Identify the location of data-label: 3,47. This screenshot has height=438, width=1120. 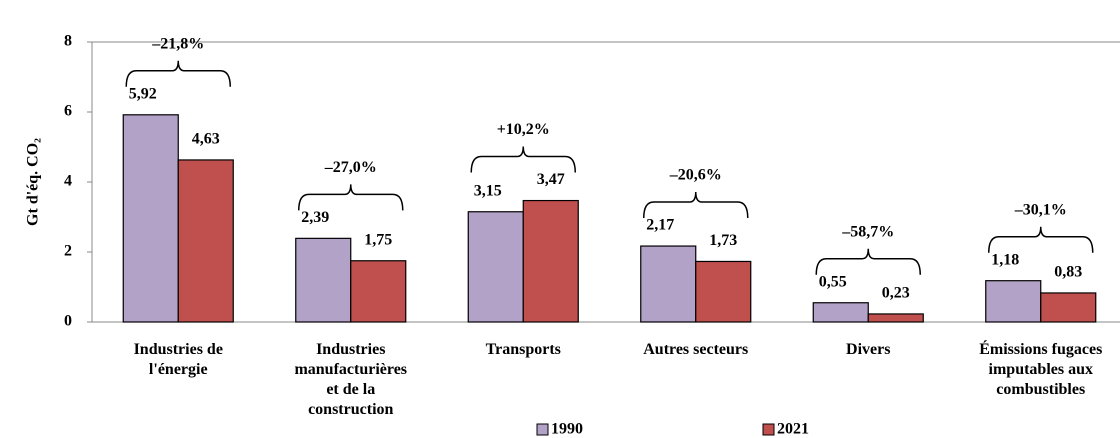
(551, 179).